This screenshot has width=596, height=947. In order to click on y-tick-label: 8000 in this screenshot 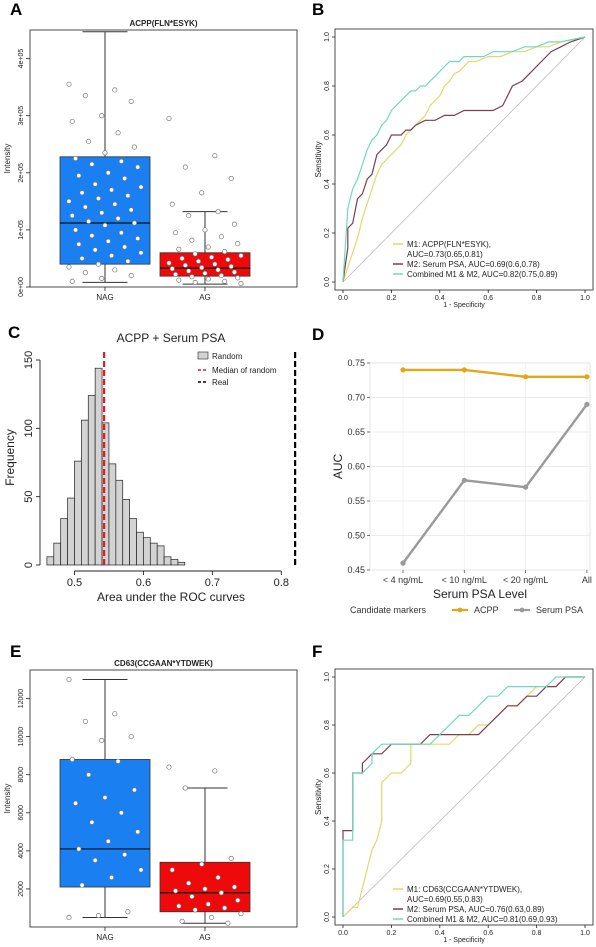, I will do `click(21, 775)`.